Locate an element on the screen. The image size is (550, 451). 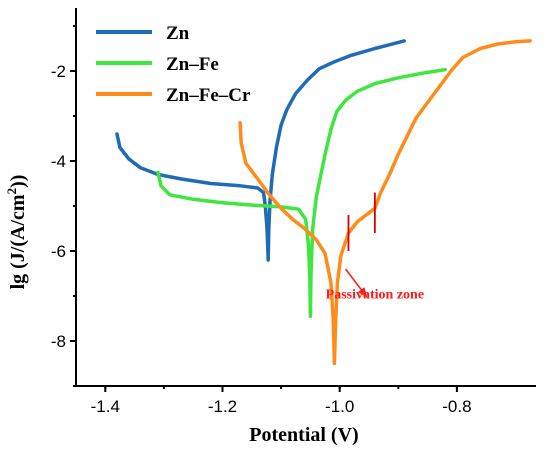
passivation-label: Passivation zone is located at coordinates (375, 294).